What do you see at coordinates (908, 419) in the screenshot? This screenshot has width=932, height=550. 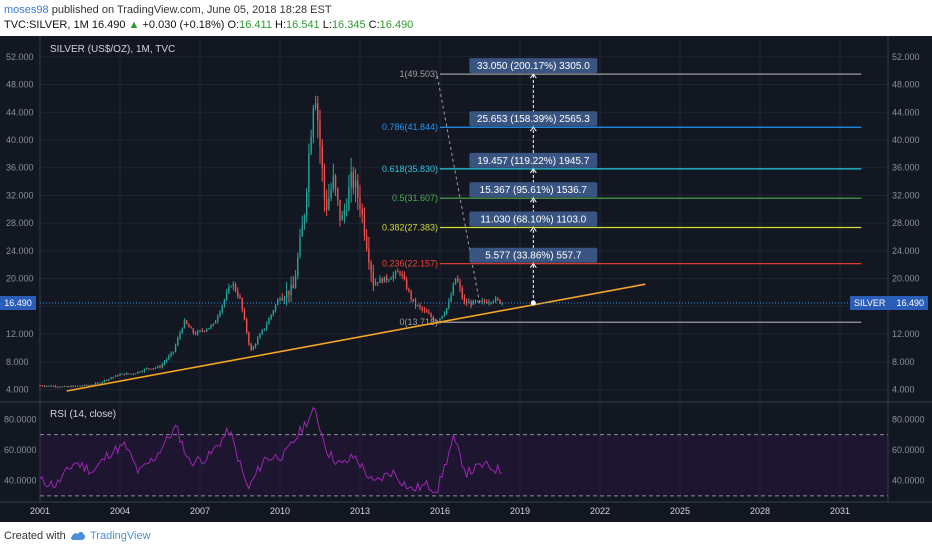 I see `rsi-tick-label-right: 80.0000` at bounding box center [908, 419].